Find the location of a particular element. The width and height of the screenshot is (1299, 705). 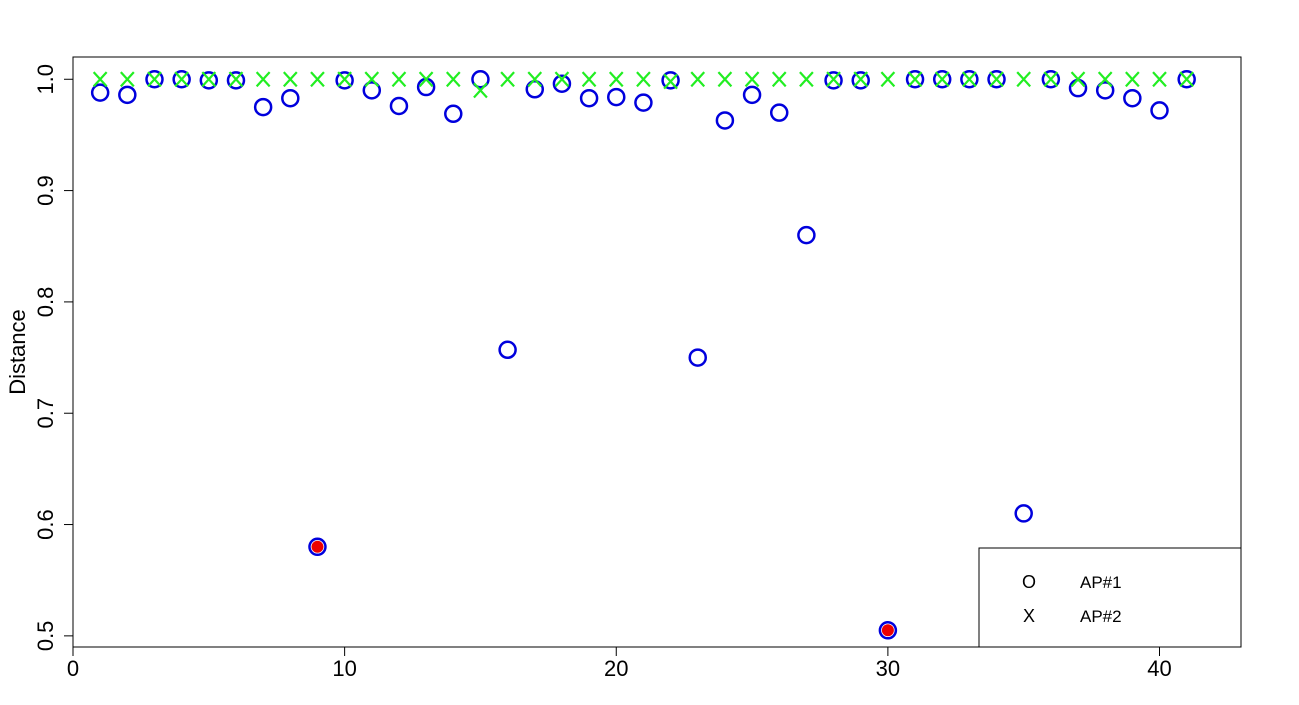

y-tick-label: 0.6 is located at coordinates (45, 524).